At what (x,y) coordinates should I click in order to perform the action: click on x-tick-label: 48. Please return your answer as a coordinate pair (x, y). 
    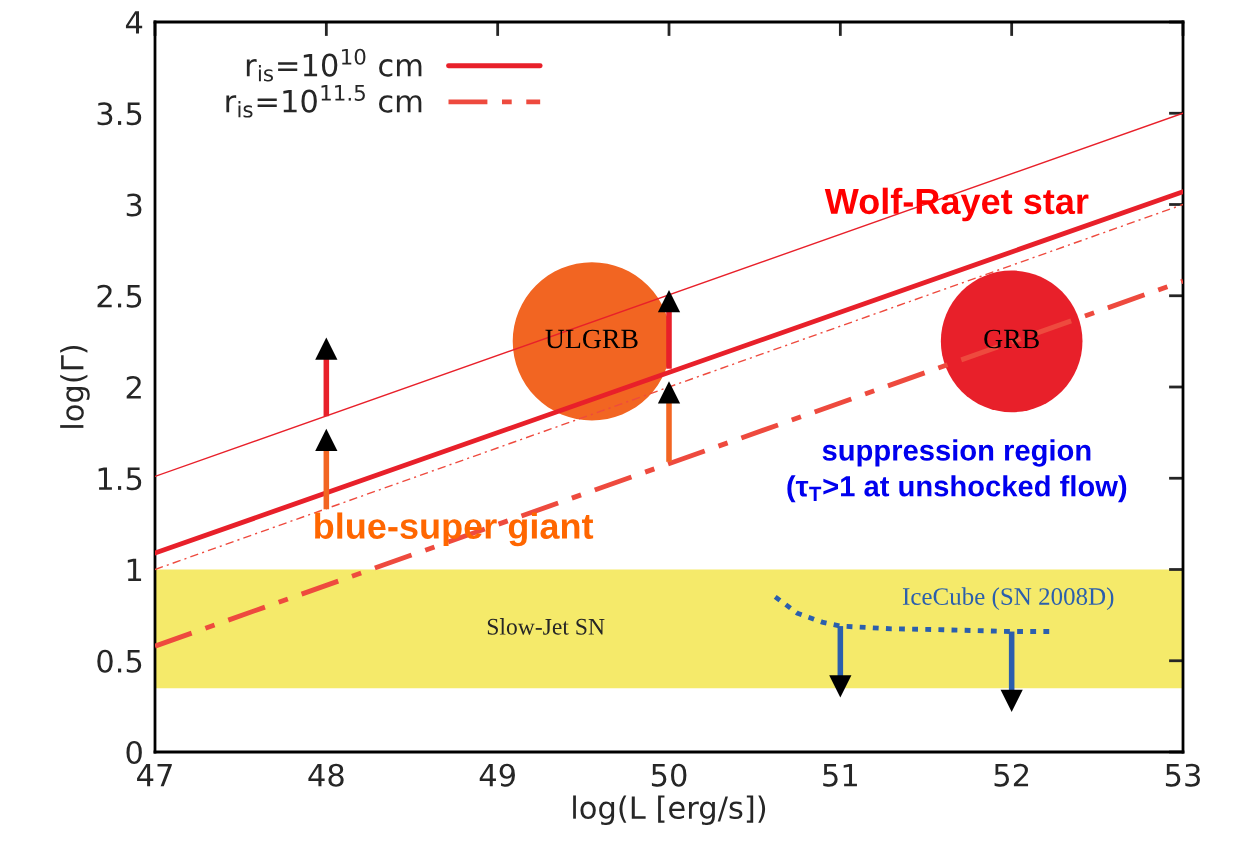
    Looking at the image, I should click on (326, 775).